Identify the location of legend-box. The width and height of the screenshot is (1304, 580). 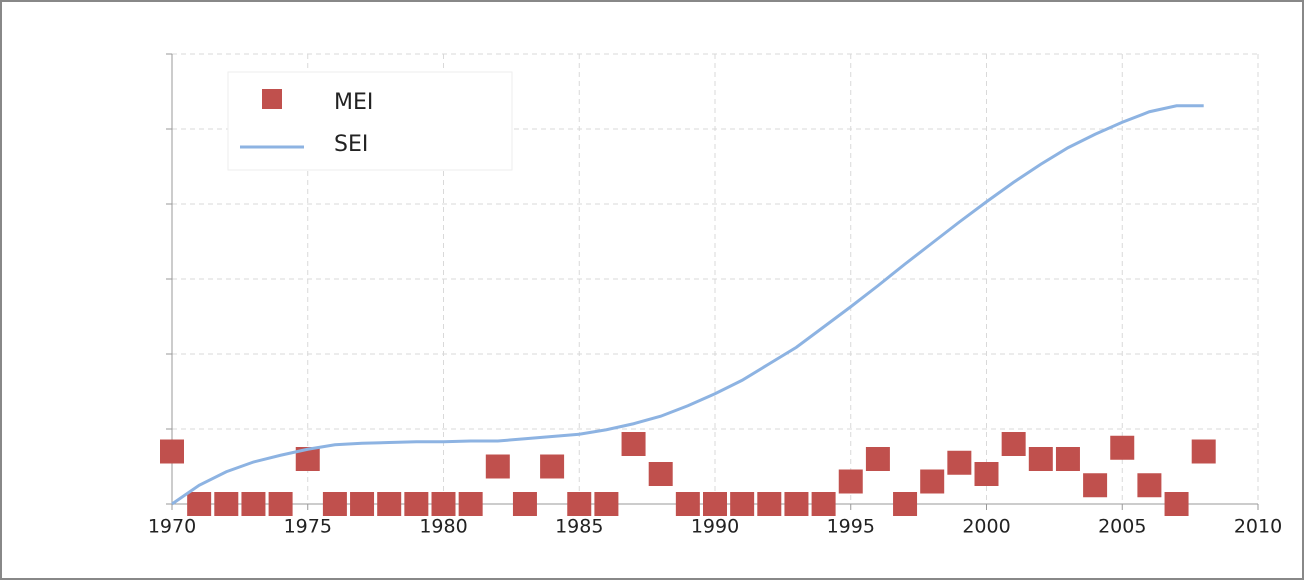
(370, 121).